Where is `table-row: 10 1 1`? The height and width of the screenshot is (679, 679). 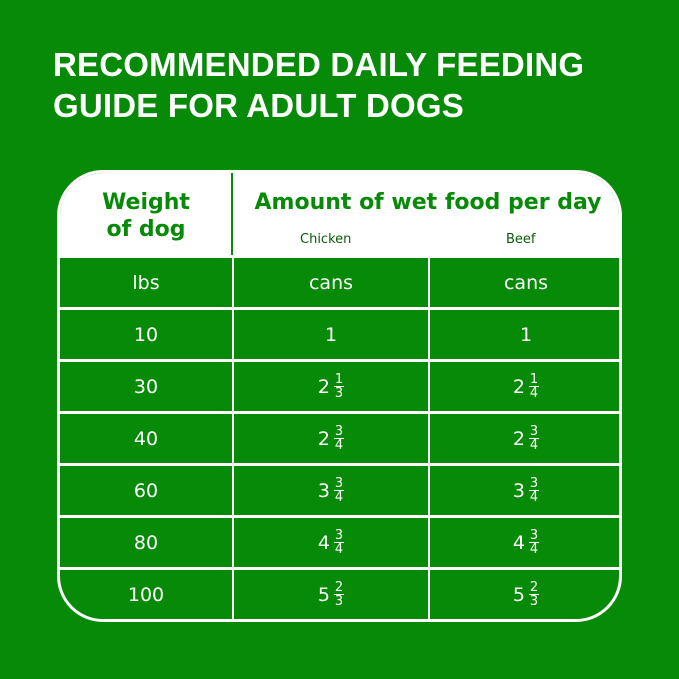 table-row: 10 1 1 is located at coordinates (339, 333).